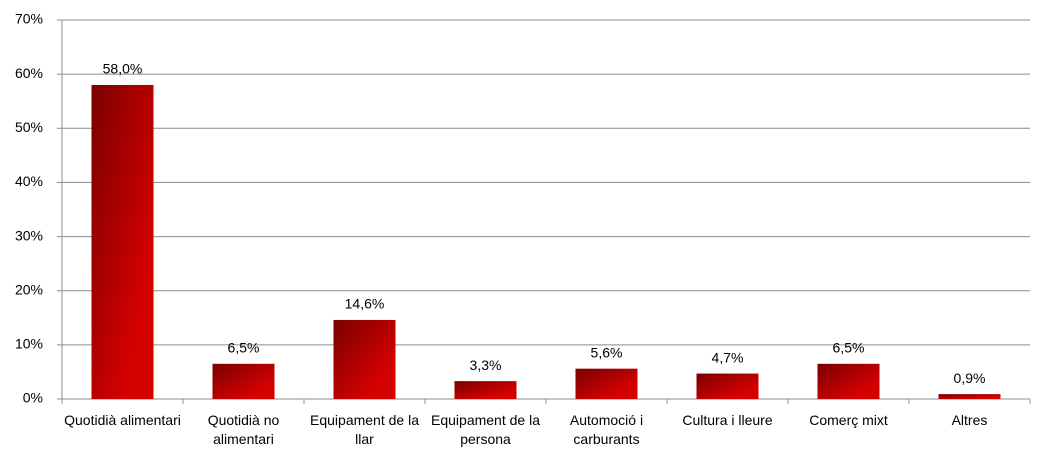 The height and width of the screenshot is (459, 1040). Describe the element at coordinates (848, 420) in the screenshot. I see `x-tick-label: Comerç mixt` at that location.